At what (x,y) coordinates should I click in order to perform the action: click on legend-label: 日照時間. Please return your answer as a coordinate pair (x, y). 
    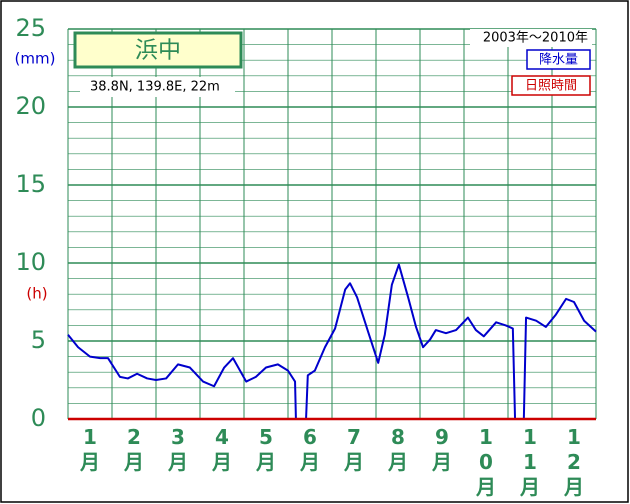
    Looking at the image, I should click on (551, 86).